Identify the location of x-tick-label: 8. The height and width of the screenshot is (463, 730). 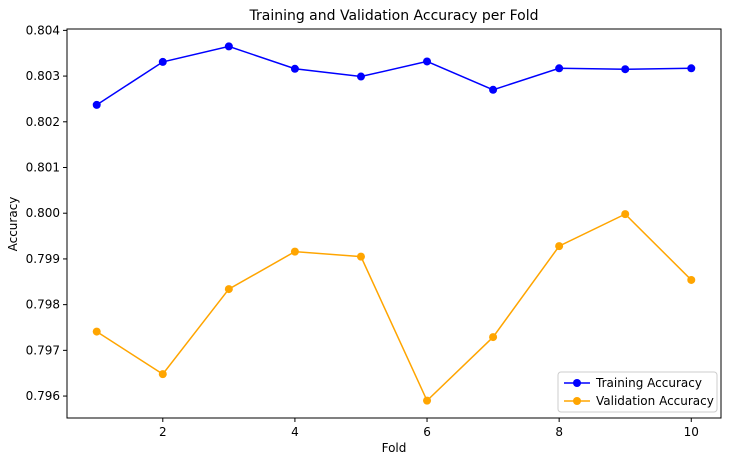
(559, 432).